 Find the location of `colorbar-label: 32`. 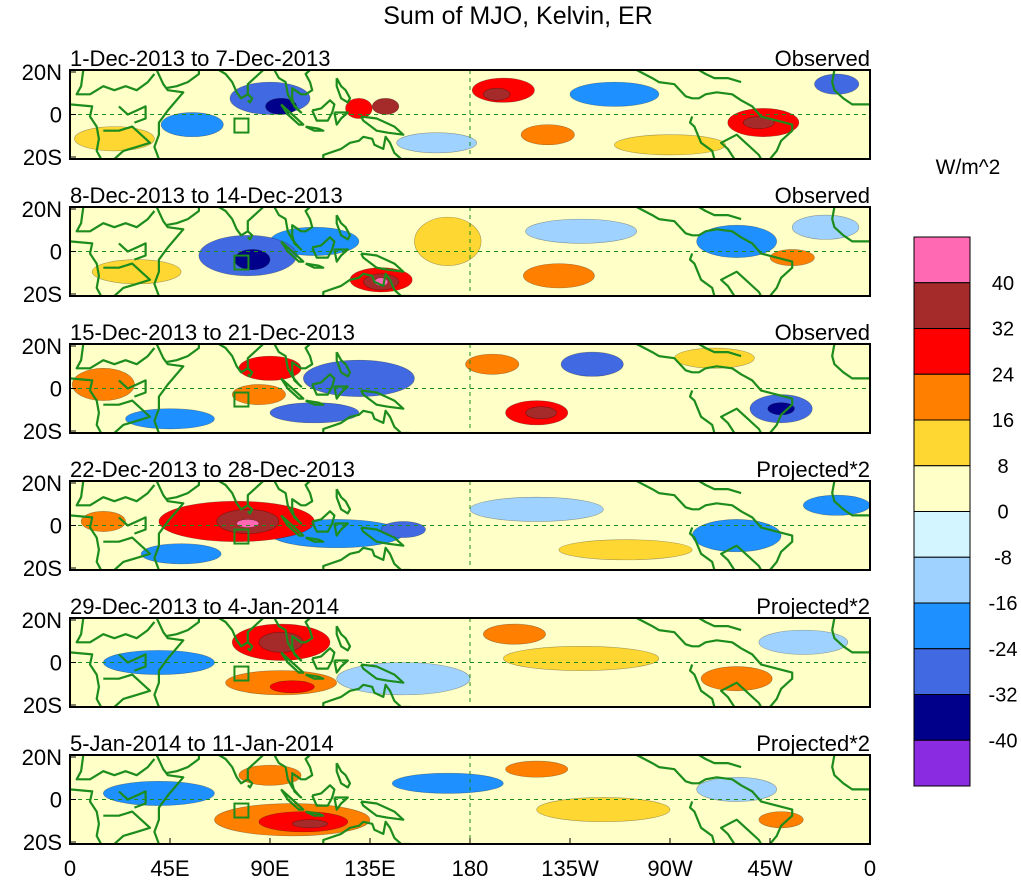

colorbar-label: 32 is located at coordinates (1003, 330).